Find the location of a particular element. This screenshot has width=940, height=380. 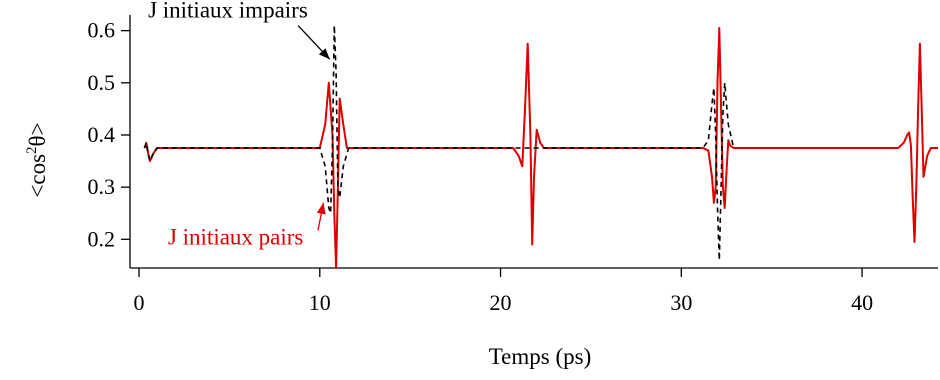

y-axis-label-sup: 2 is located at coordinates (32, 150).